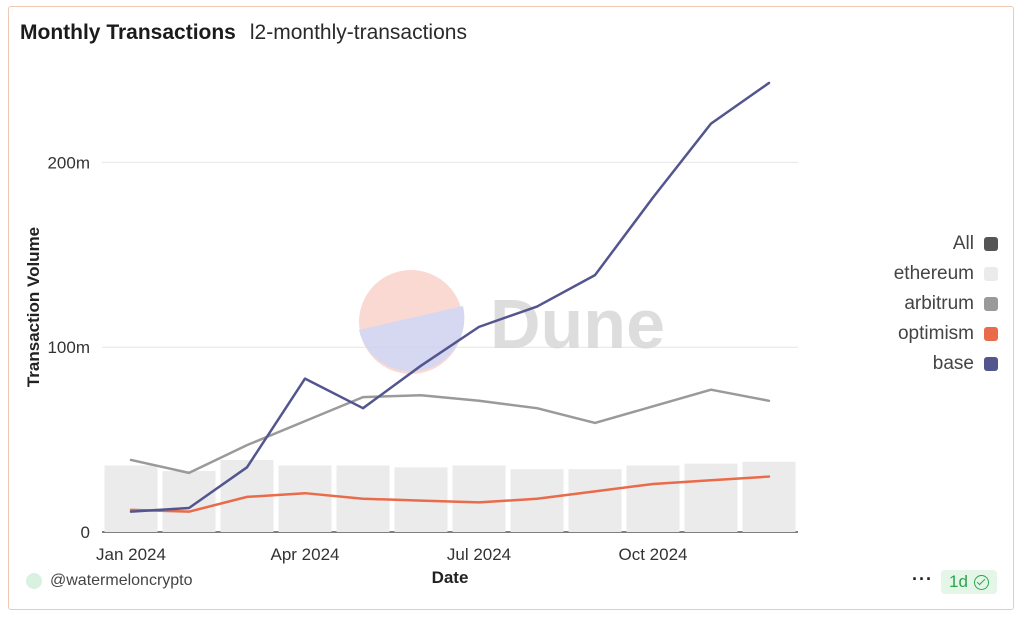  What do you see at coordinates (358, 32) in the screenshot?
I see `query-name: l2-monthly-transactions` at bounding box center [358, 32].